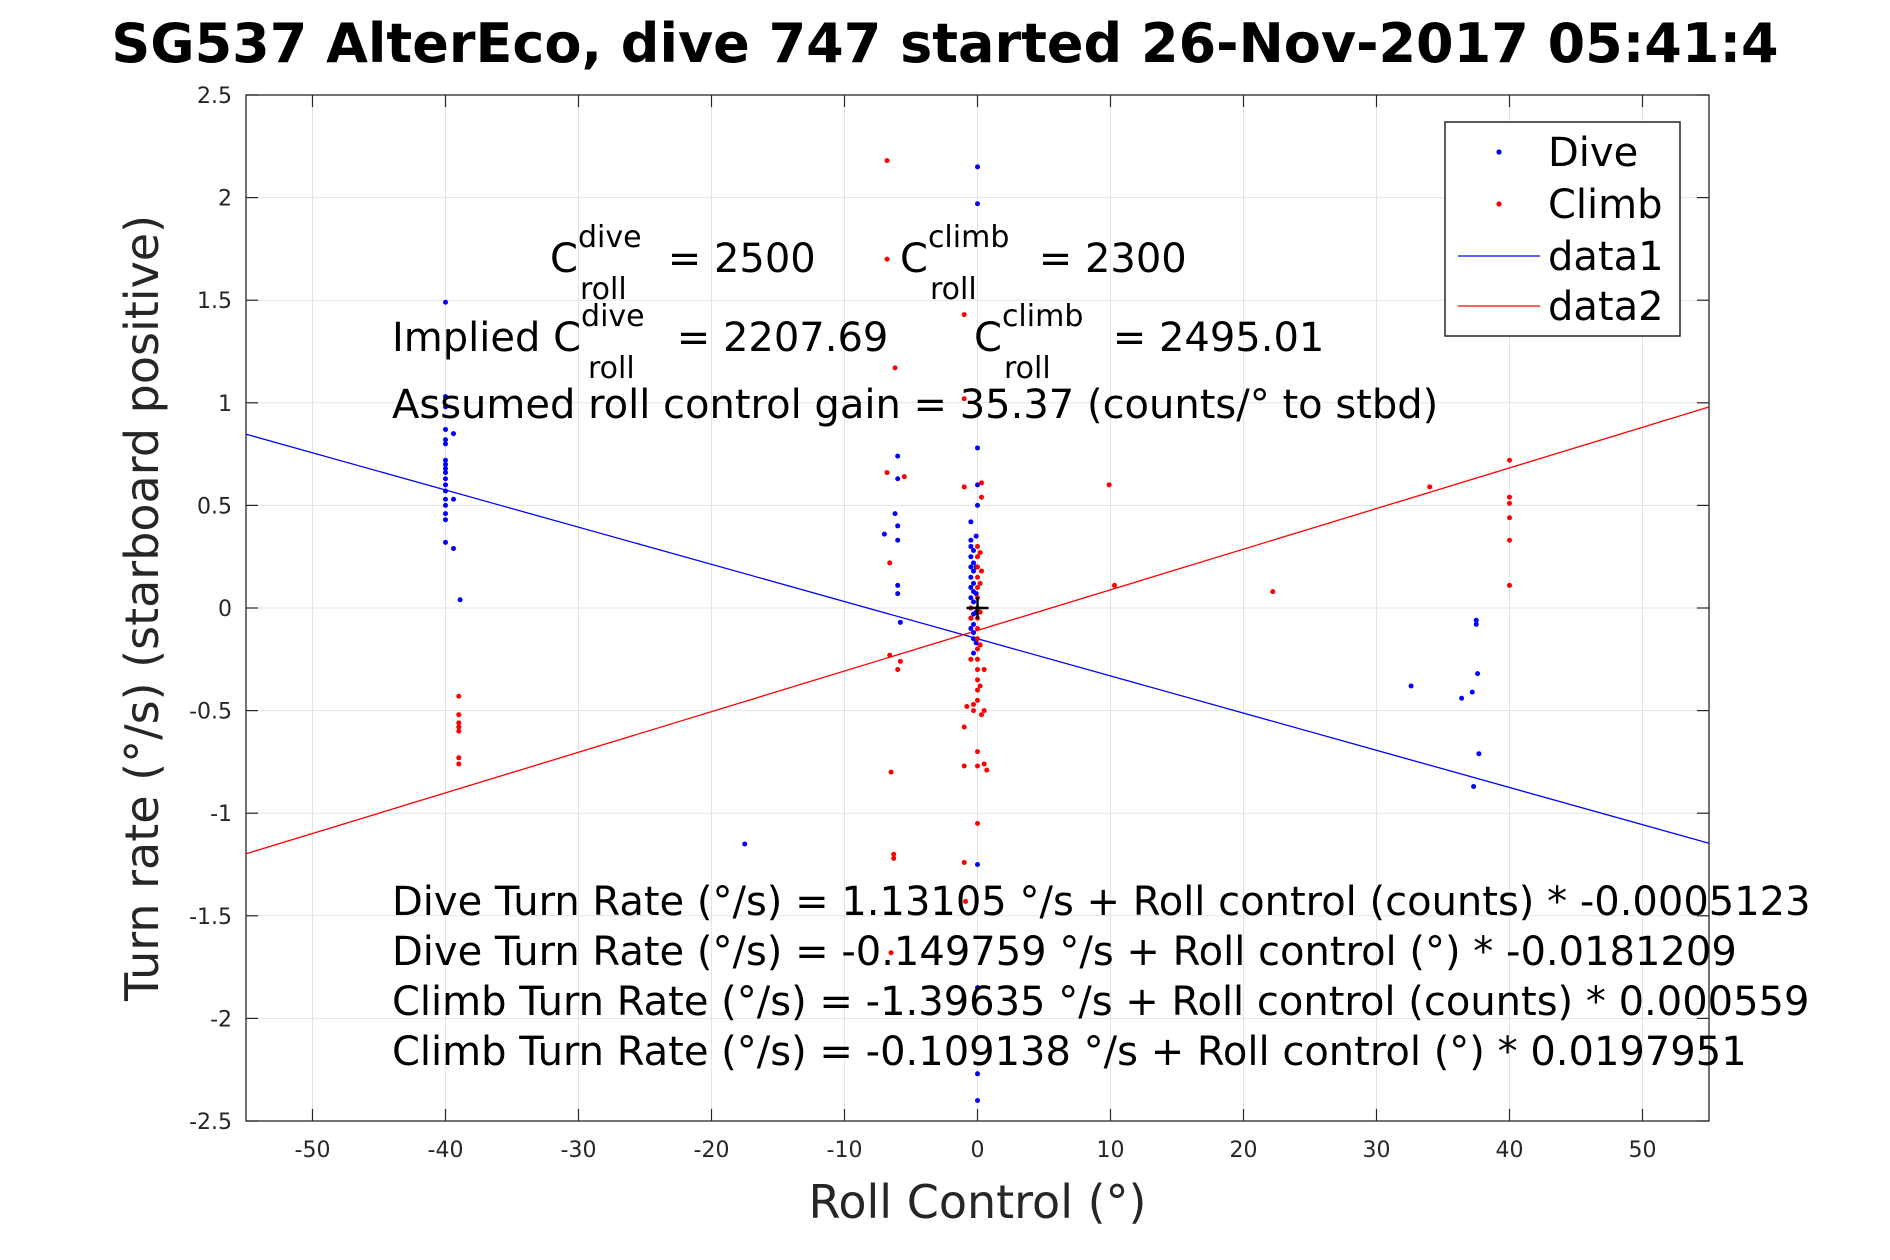 Image resolution: width=1890 pixels, height=1260 pixels. I want to click on x-tick-label: 50, so click(1643, 1150).